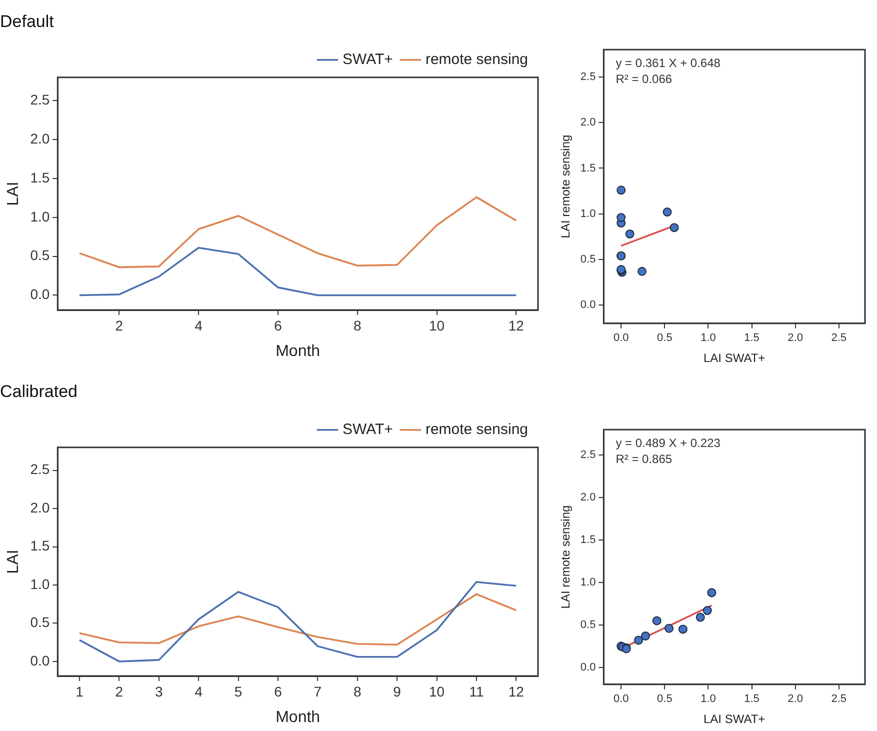 Image resolution: width=877 pixels, height=731 pixels. What do you see at coordinates (80, 691) in the screenshot?
I see `x-tick-label: 1` at bounding box center [80, 691].